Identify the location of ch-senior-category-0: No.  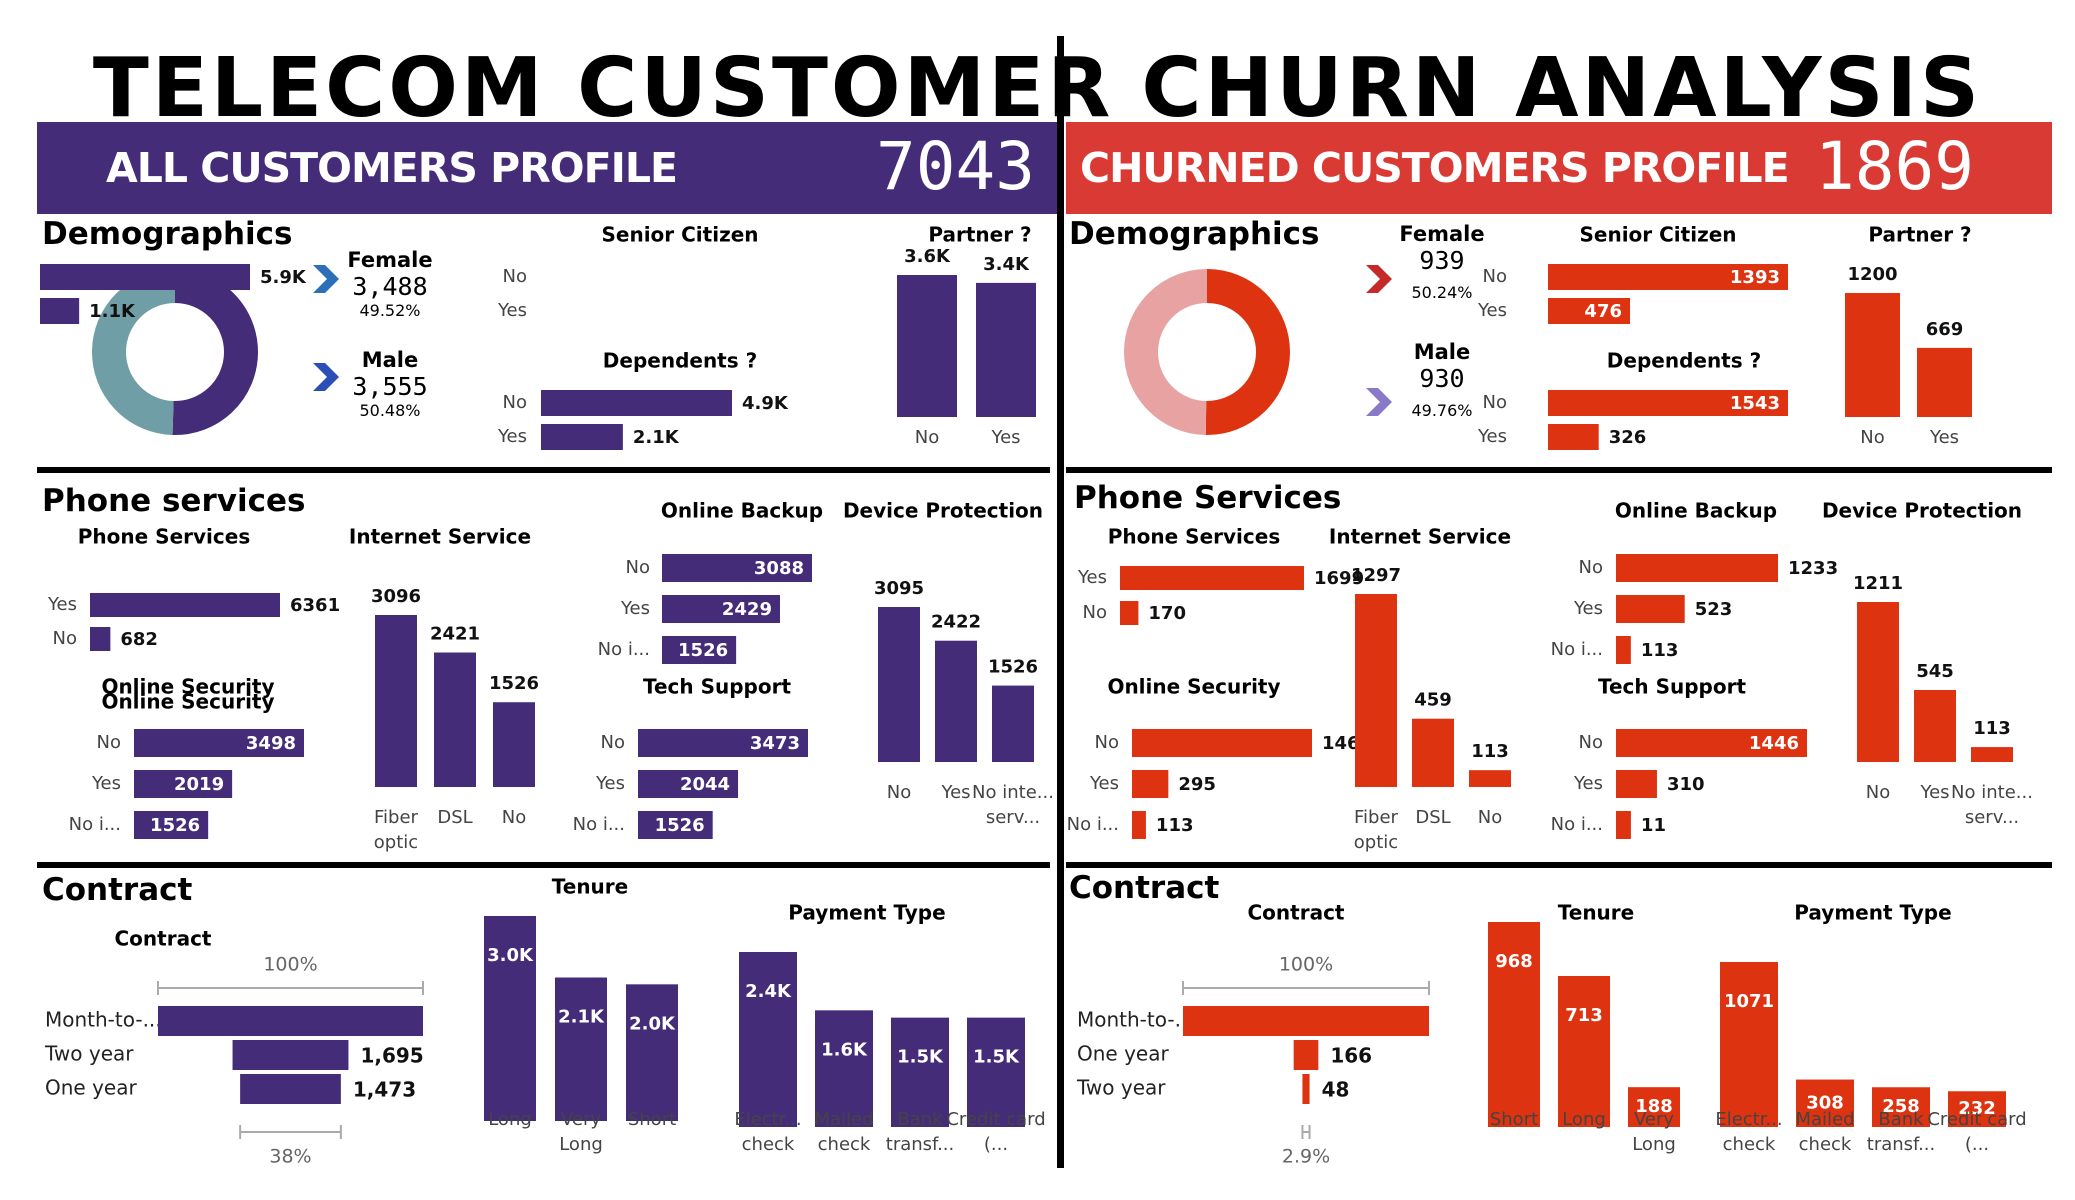
(1495, 276).